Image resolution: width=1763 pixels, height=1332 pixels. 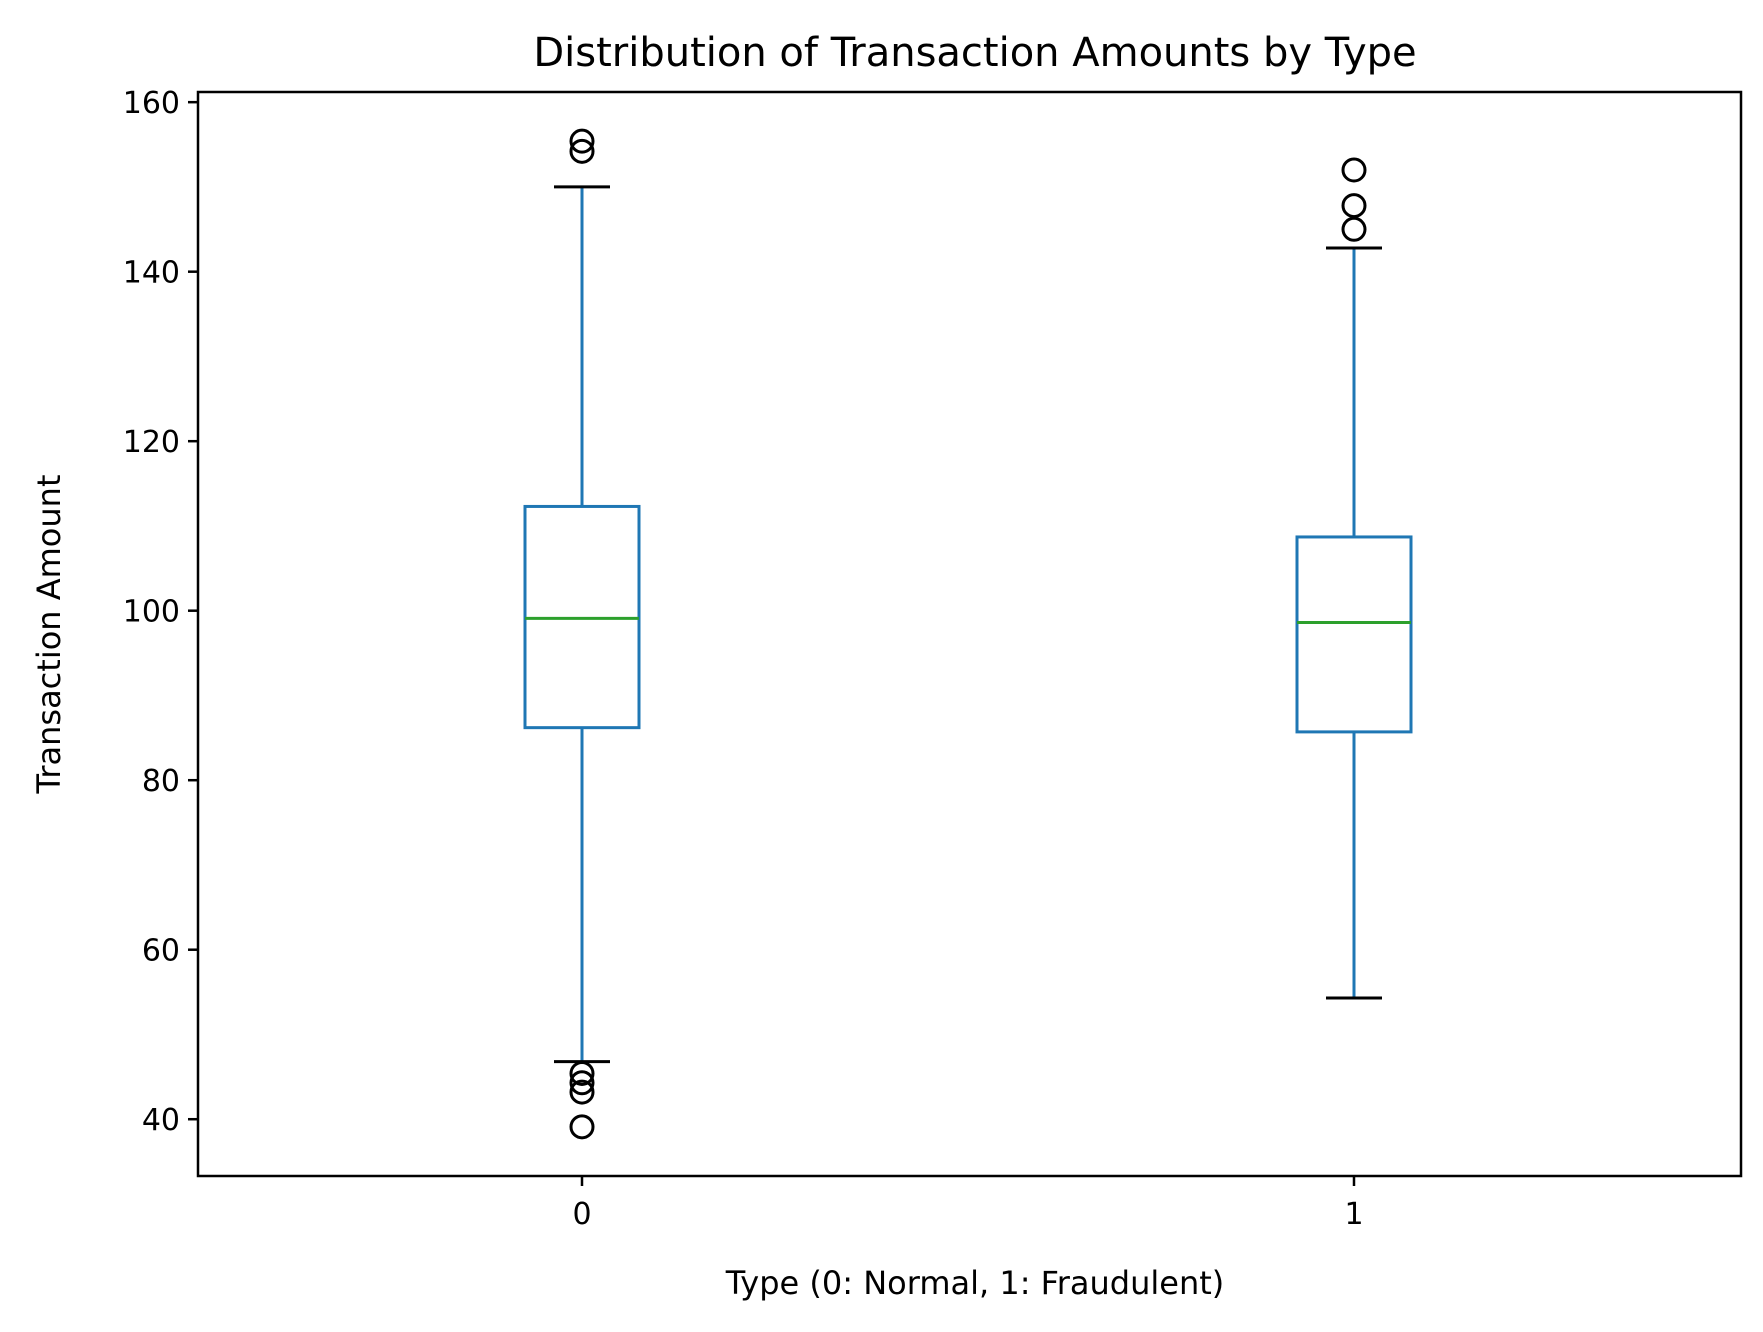 What do you see at coordinates (161, 1120) in the screenshot?
I see `y-tick-label-40: 40` at bounding box center [161, 1120].